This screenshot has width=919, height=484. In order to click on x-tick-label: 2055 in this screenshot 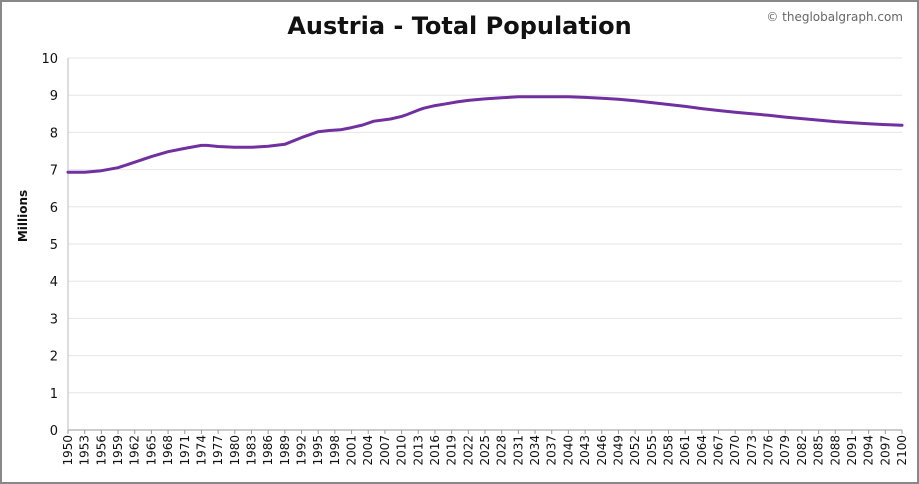, I will do `click(652, 450)`.